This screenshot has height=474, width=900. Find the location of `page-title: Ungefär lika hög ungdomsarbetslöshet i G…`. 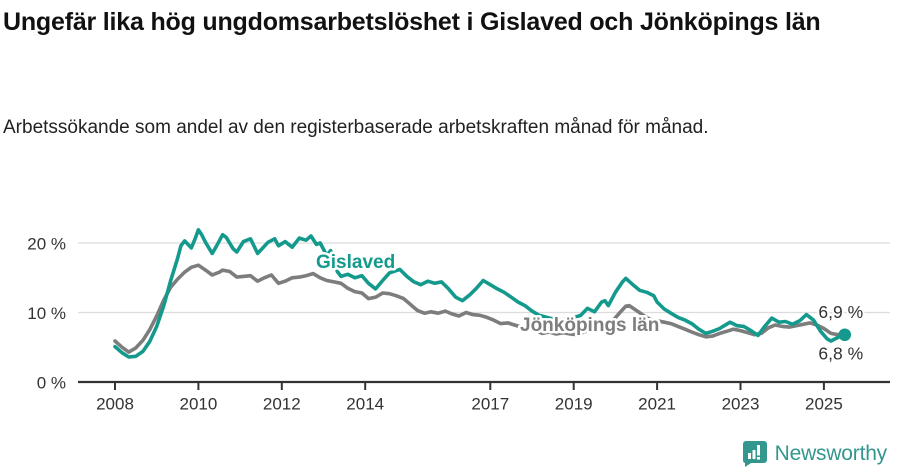

page-title: Ungefär lika hög ungdomsarbetslöshet i G… is located at coordinates (412, 22).